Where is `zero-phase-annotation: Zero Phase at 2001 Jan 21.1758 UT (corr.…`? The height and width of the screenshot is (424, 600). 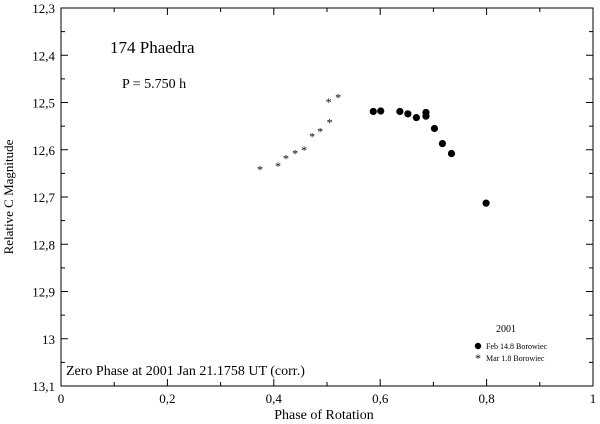
zero-phase-annotation: Zero Phase at 2001 Jan 21.1758 UT (corr.… is located at coordinates (185, 371).